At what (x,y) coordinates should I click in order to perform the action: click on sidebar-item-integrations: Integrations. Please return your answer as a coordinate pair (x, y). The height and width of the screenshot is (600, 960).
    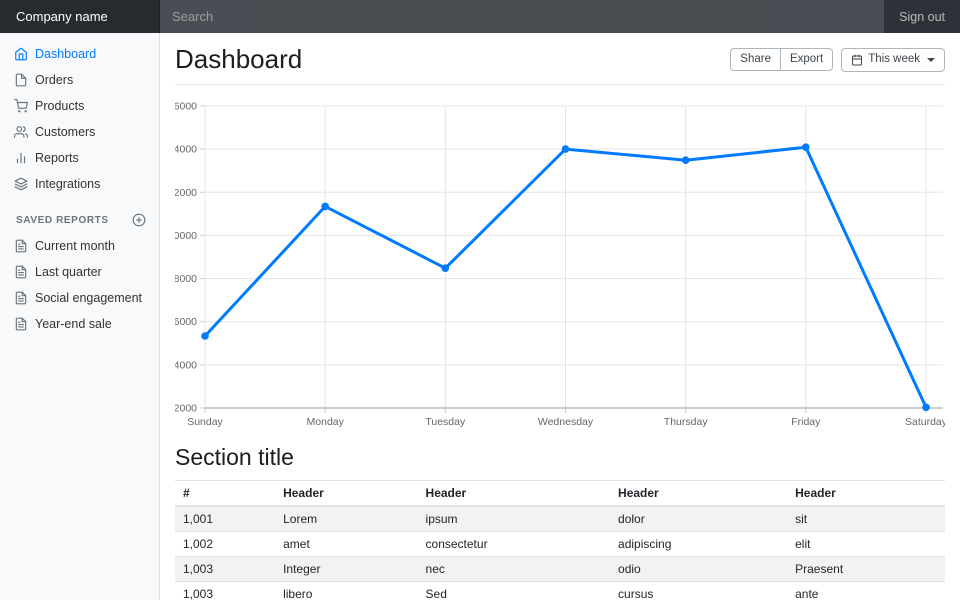
    Looking at the image, I should click on (80, 184).